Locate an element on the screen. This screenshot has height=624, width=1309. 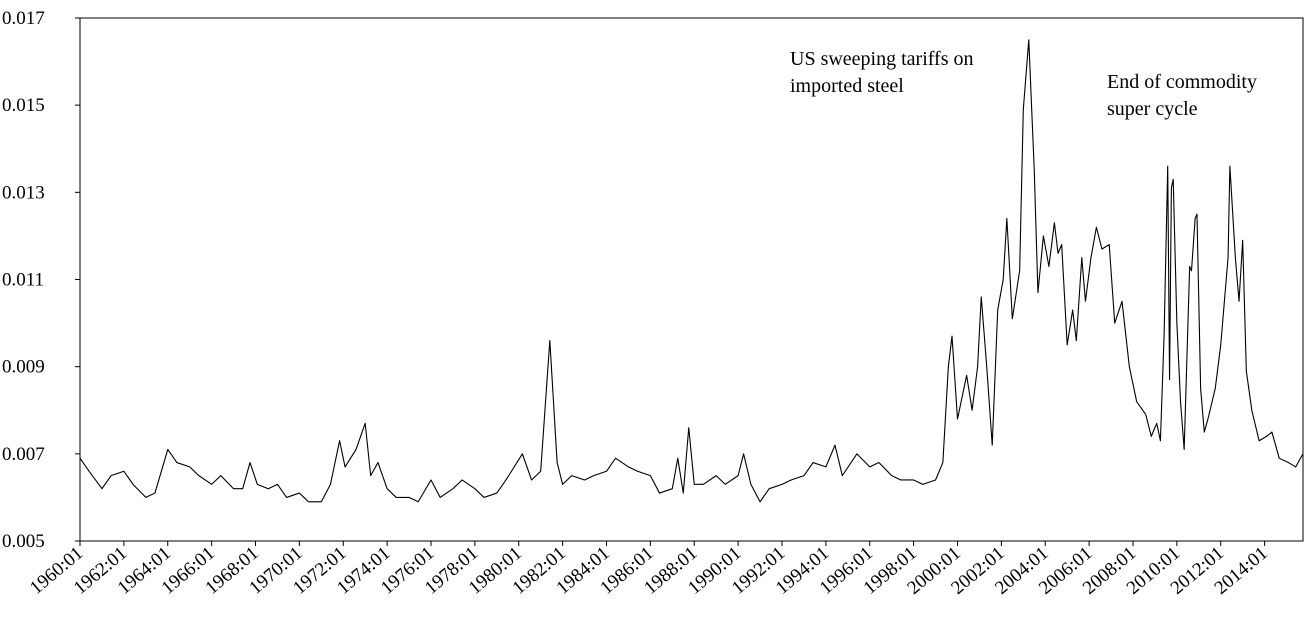
y-tick-label: 0.015 is located at coordinates (23, 105).